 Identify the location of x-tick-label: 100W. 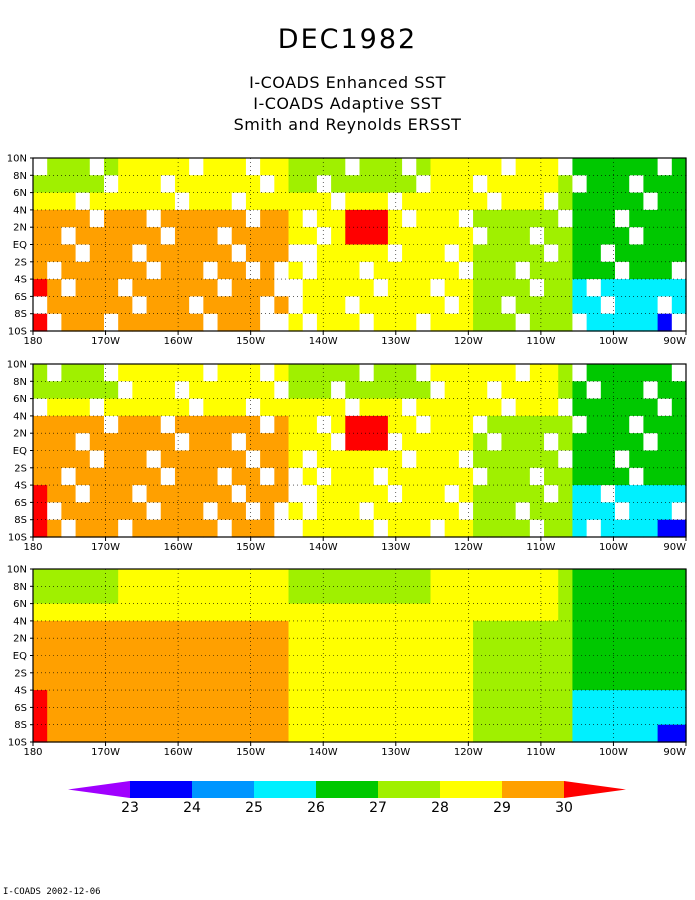
(613, 752).